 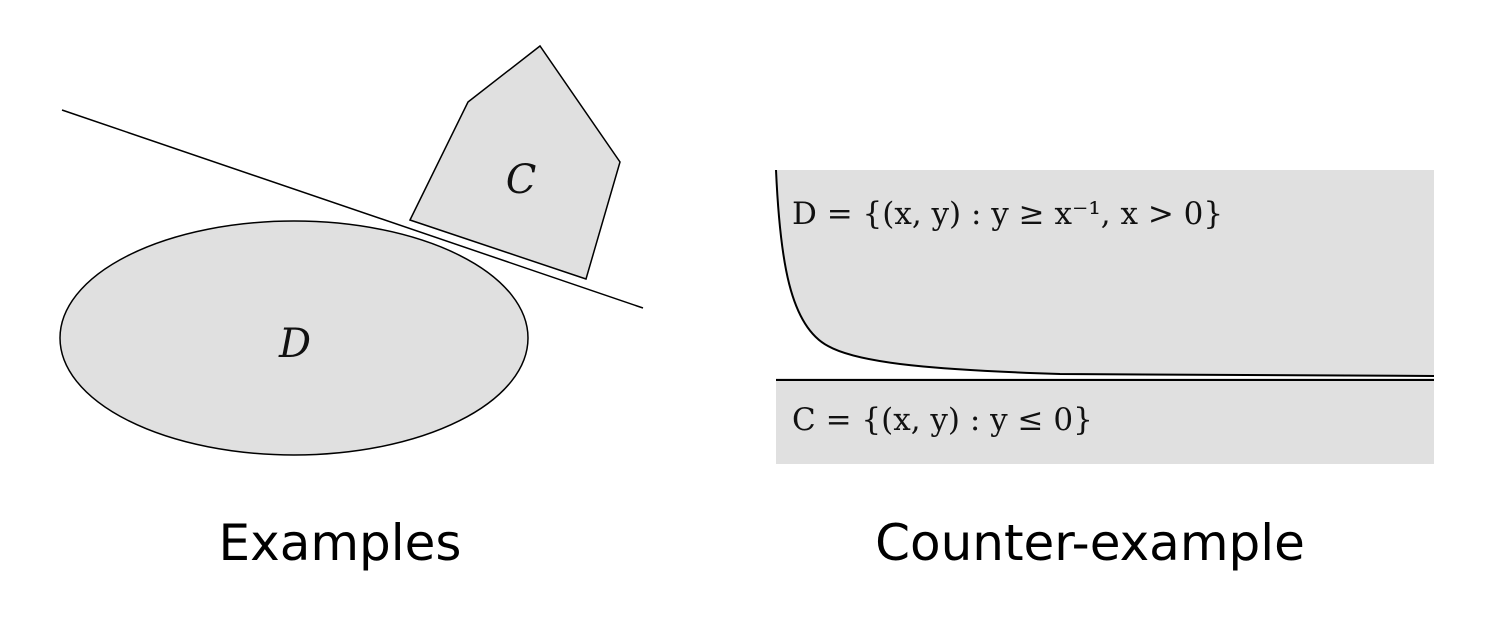 What do you see at coordinates (1105, 421) in the screenshot?
I see `set-c-region` at bounding box center [1105, 421].